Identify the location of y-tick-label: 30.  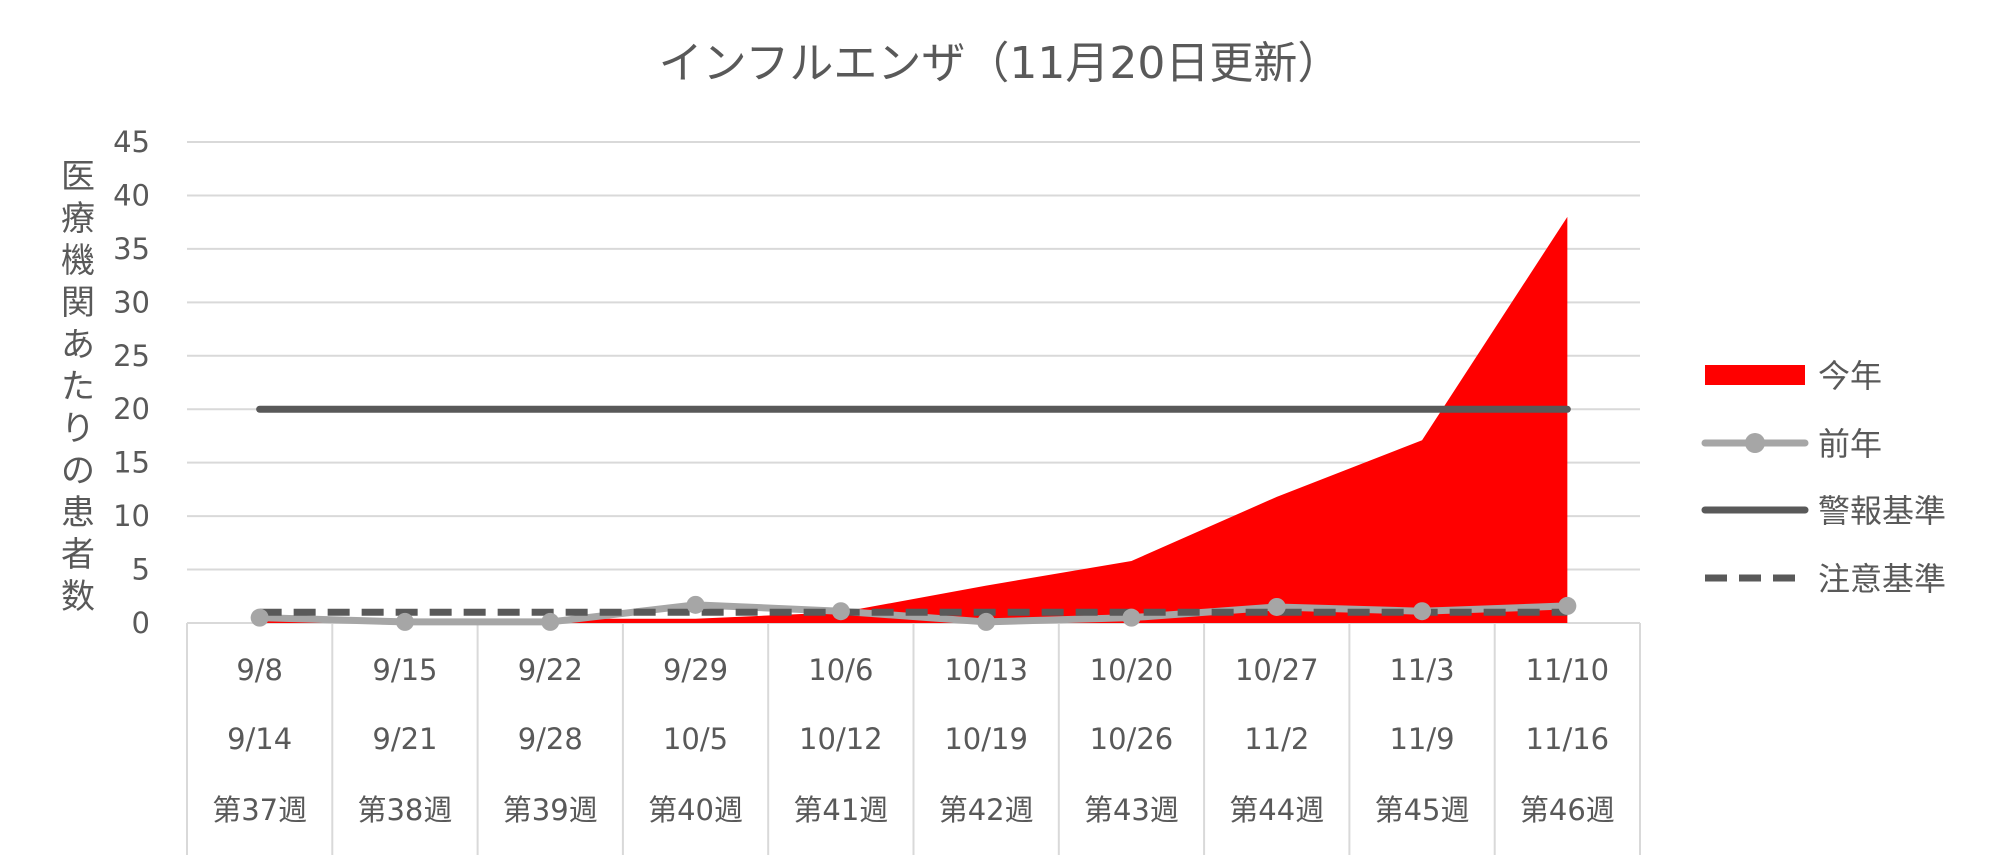
(131, 302).